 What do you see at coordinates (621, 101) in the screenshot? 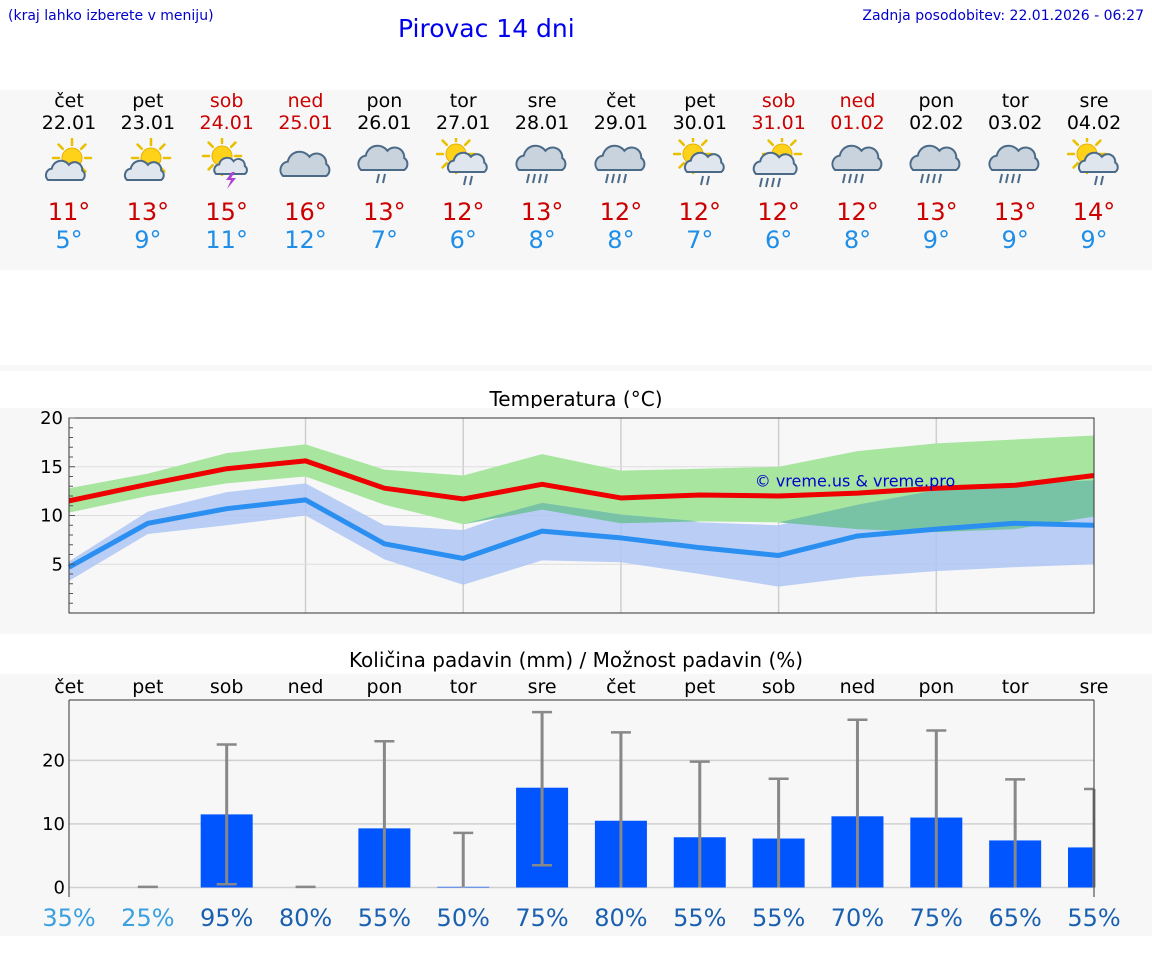
I see `day-name: čet` at bounding box center [621, 101].